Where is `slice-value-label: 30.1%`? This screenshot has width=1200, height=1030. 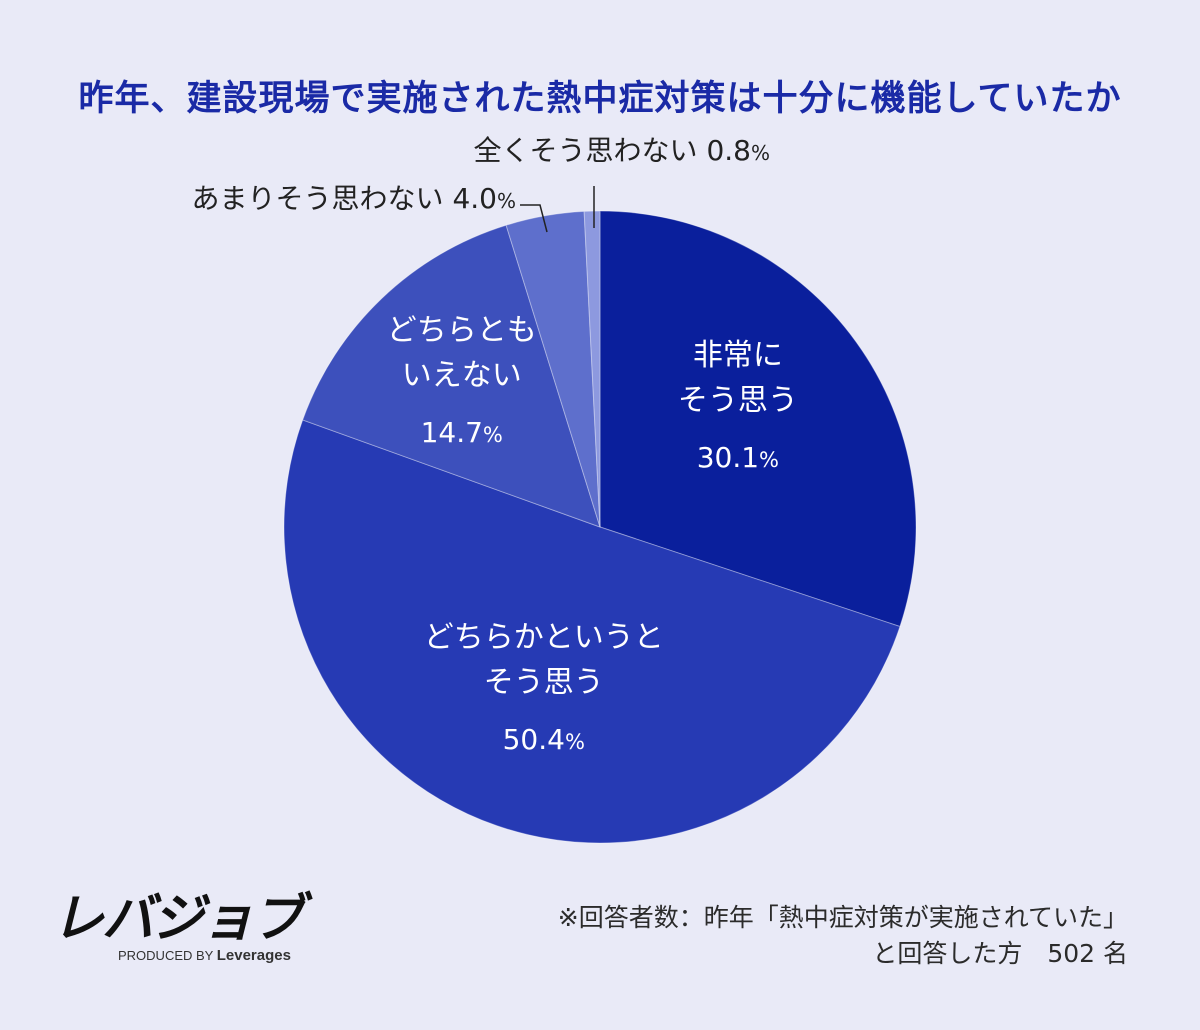
slice-value-label: 30.1% is located at coordinates (738, 457).